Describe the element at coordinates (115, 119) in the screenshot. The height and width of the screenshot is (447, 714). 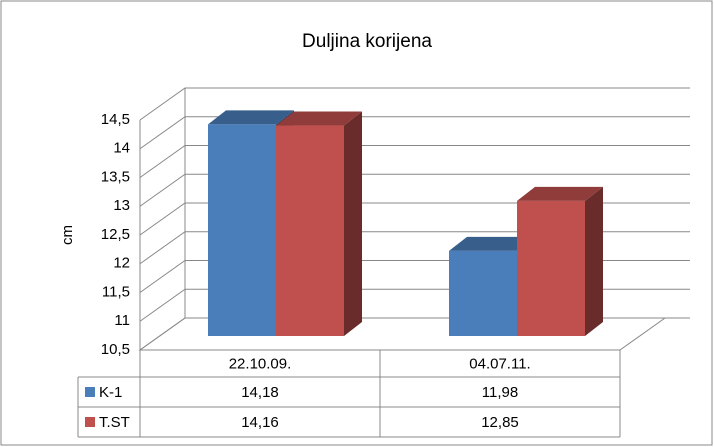
I see `y-tick-label: 14,5` at that location.